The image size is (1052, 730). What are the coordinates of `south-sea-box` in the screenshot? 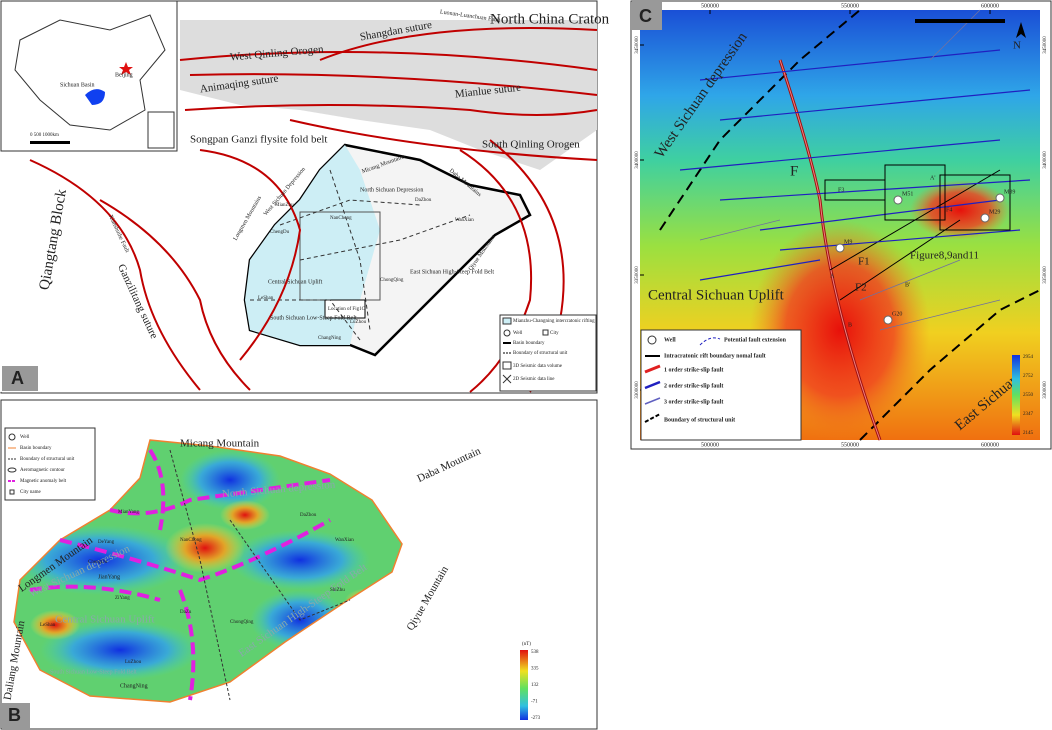 It's located at (161, 130).